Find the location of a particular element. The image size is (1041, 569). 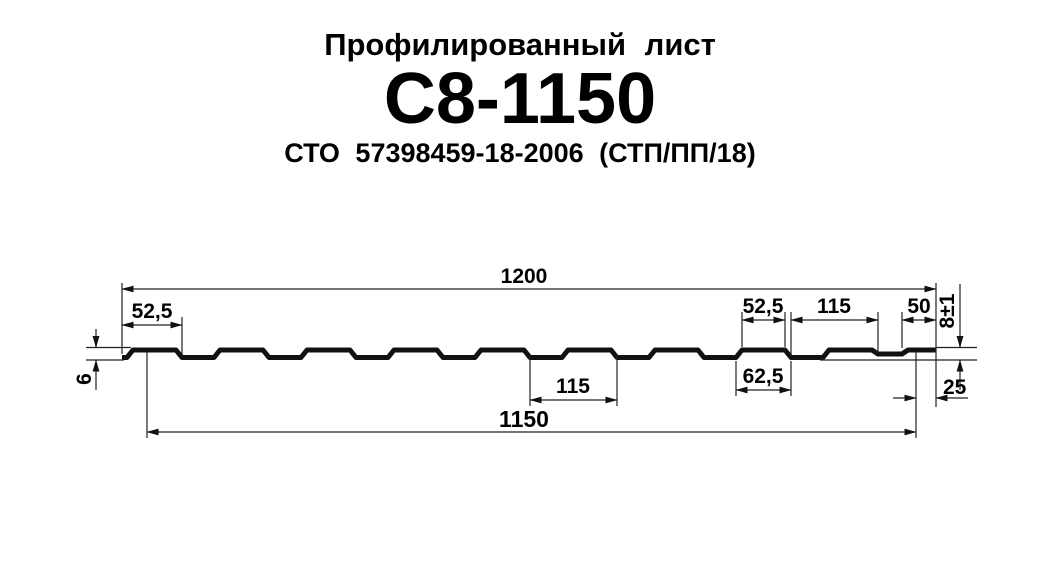

dim-bottom-flange-label: 62,5 is located at coordinates (763, 376).